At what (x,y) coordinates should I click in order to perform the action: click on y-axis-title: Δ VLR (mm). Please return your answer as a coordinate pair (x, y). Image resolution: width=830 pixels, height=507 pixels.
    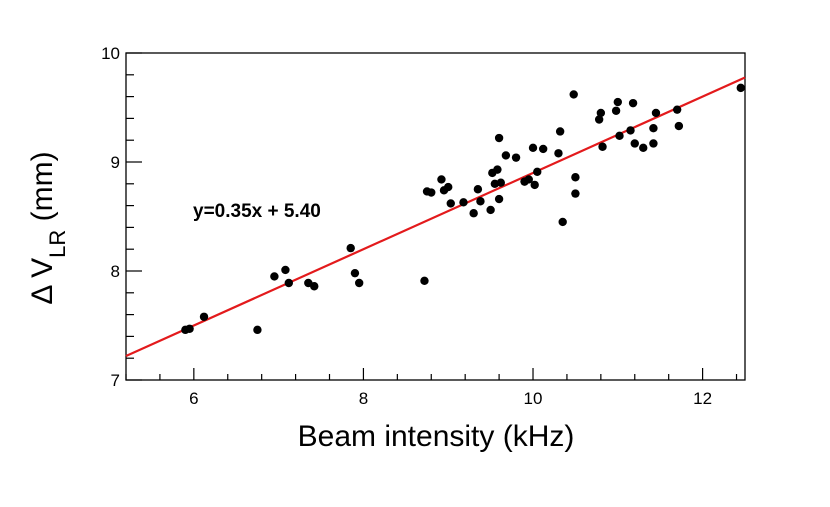
    Looking at the image, I should click on (48, 227).